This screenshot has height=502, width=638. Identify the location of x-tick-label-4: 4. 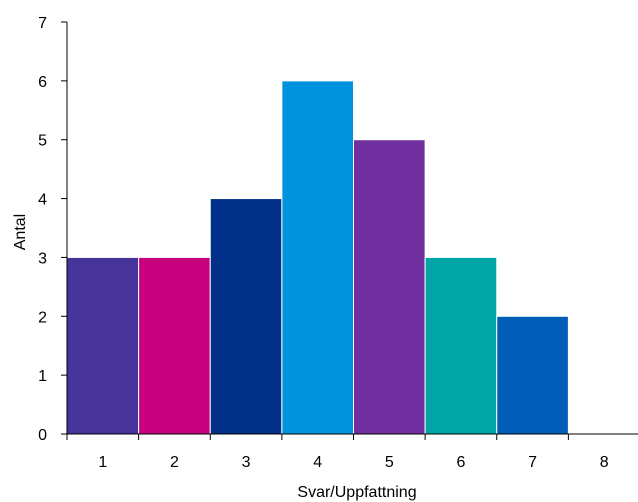
(317, 462).